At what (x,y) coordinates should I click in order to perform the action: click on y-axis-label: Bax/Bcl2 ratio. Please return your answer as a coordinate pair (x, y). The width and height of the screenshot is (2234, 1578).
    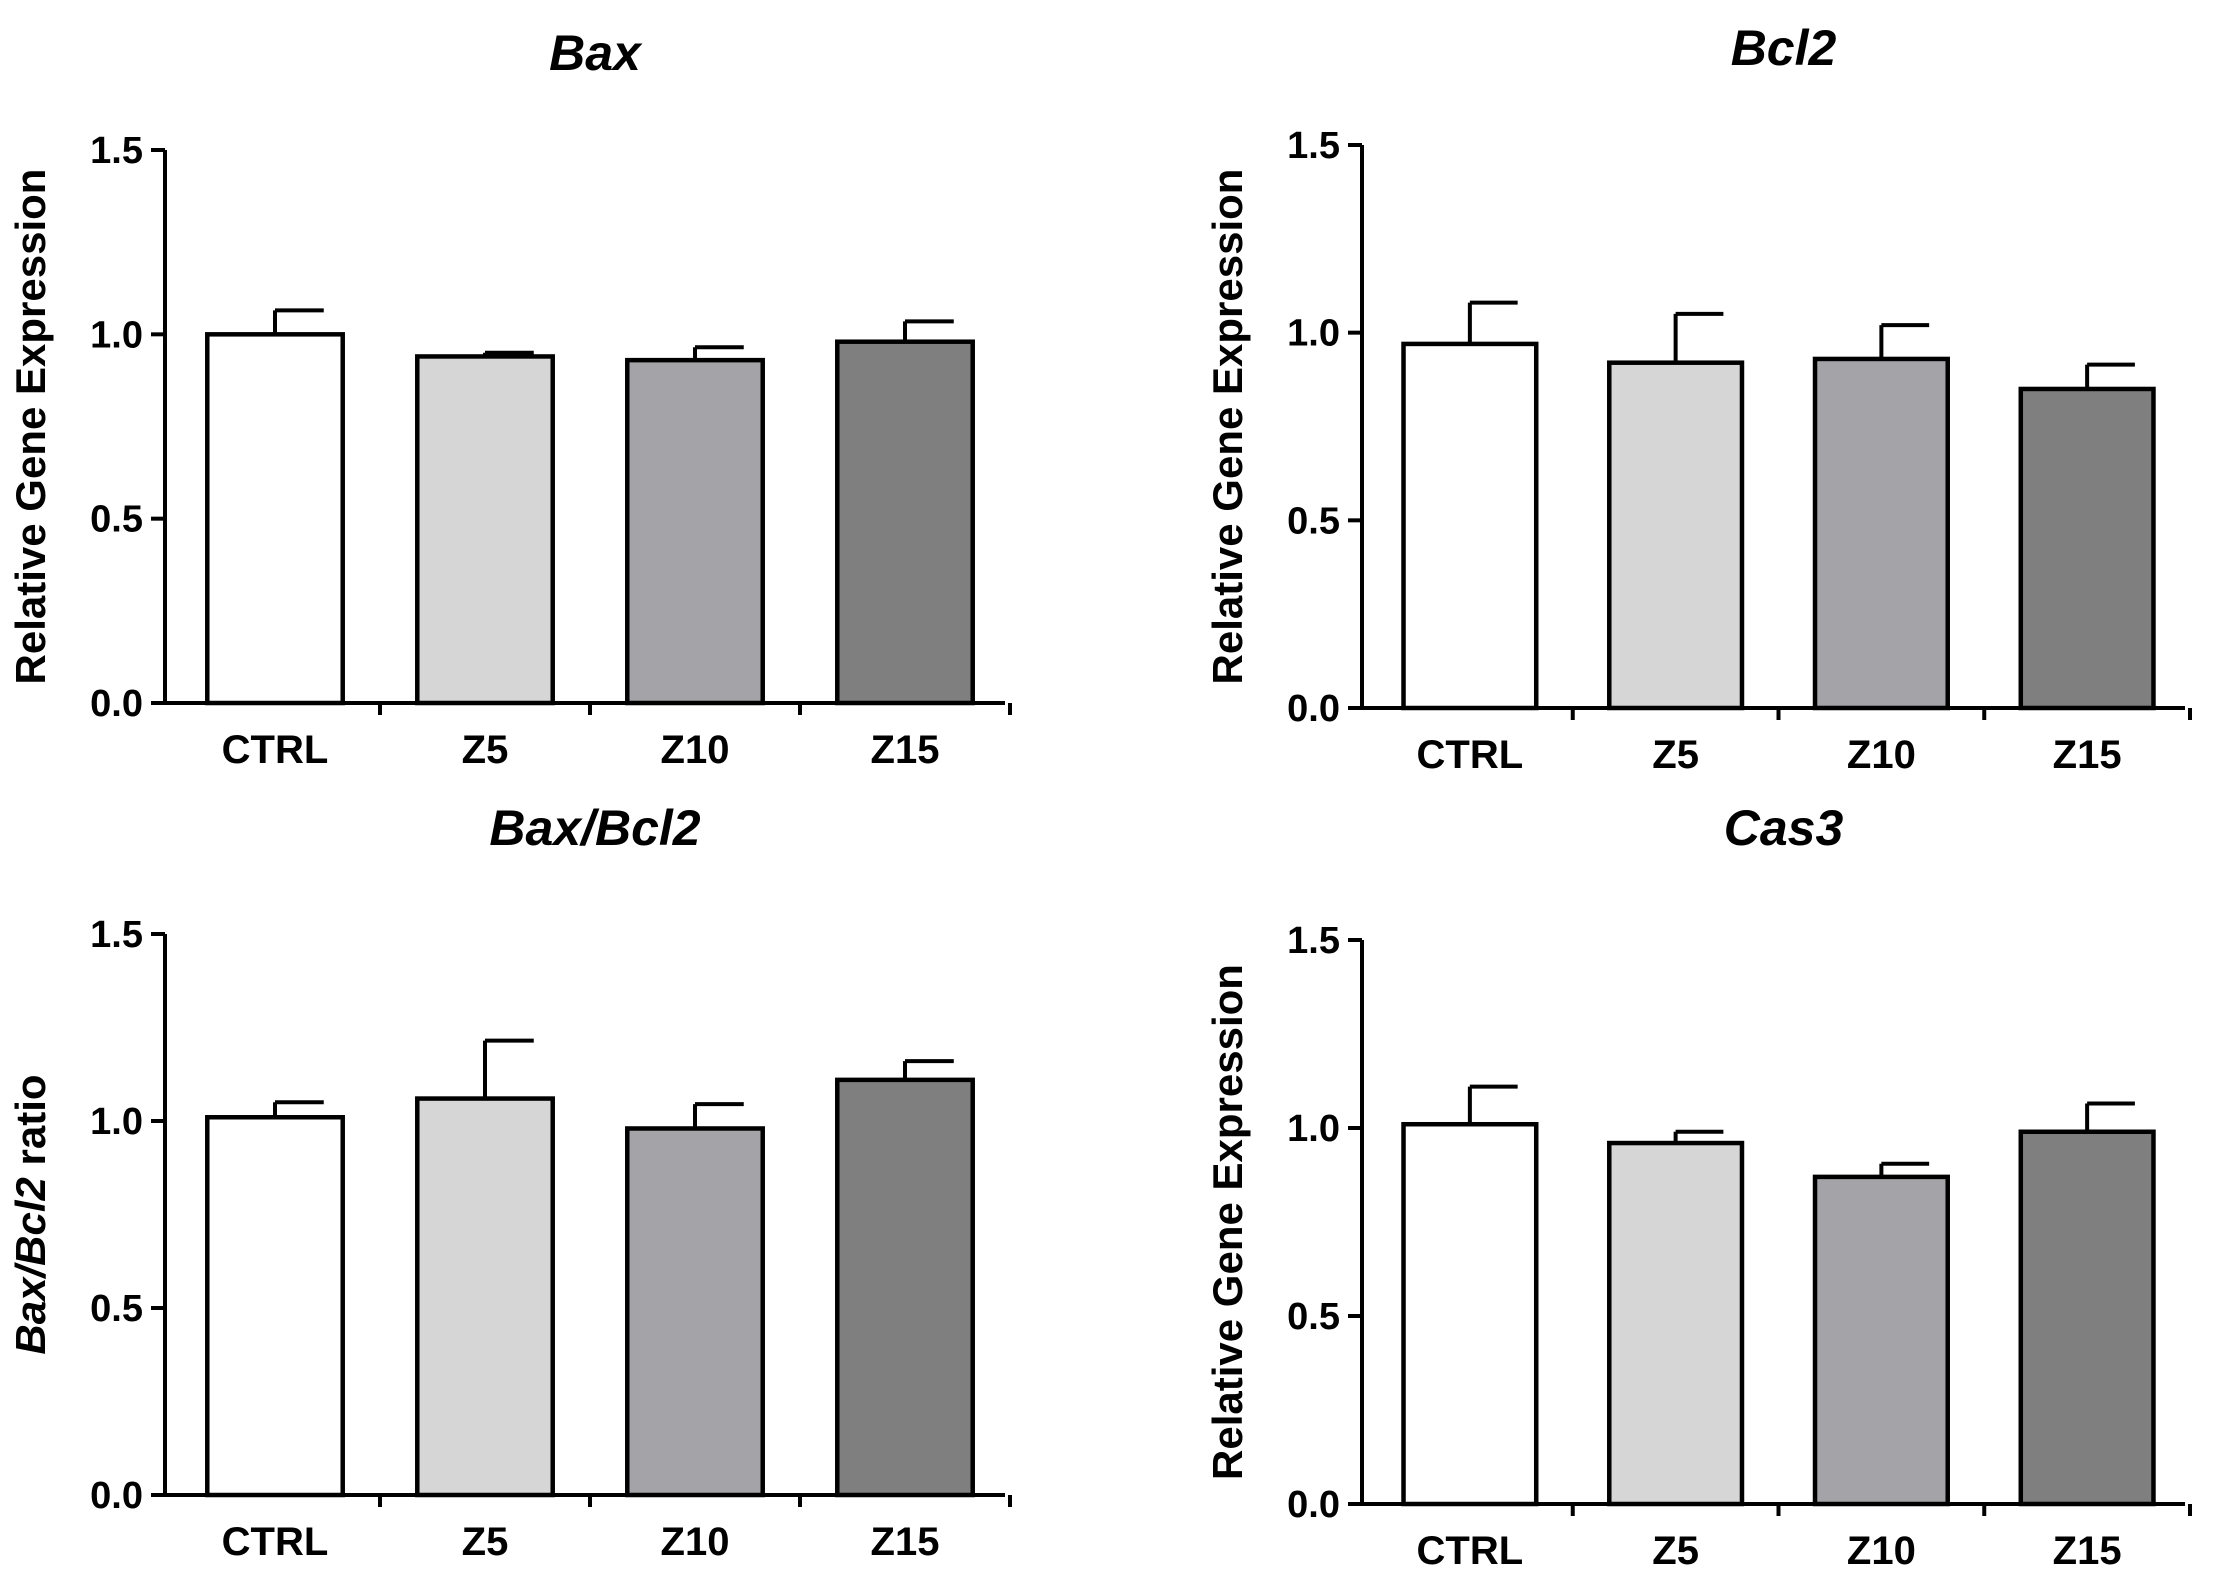
    Looking at the image, I should click on (30, 1214).